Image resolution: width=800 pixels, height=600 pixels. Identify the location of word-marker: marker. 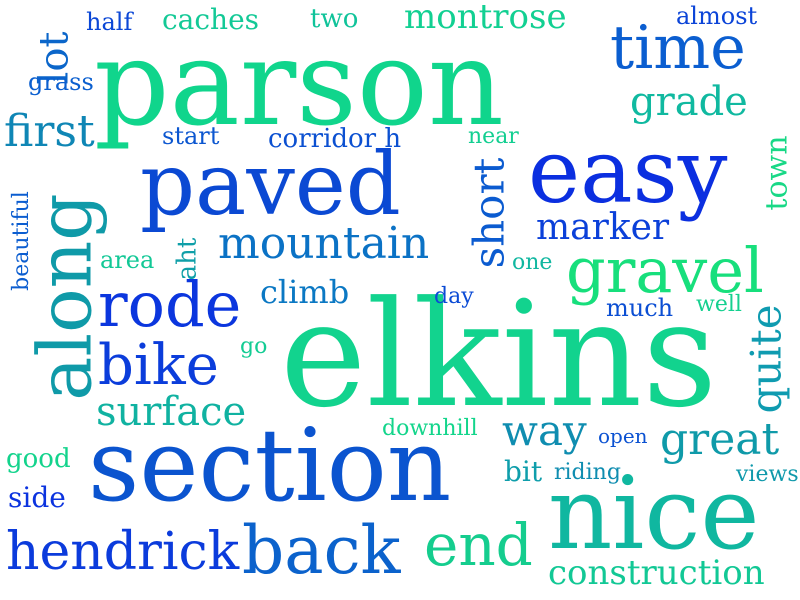
(603, 227).